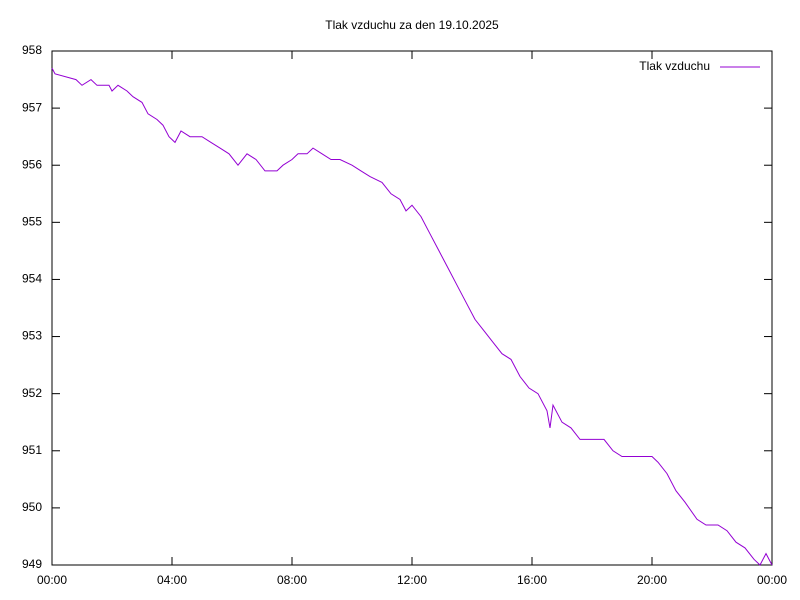  I want to click on x-tick-label: 08:00, so click(292, 580).